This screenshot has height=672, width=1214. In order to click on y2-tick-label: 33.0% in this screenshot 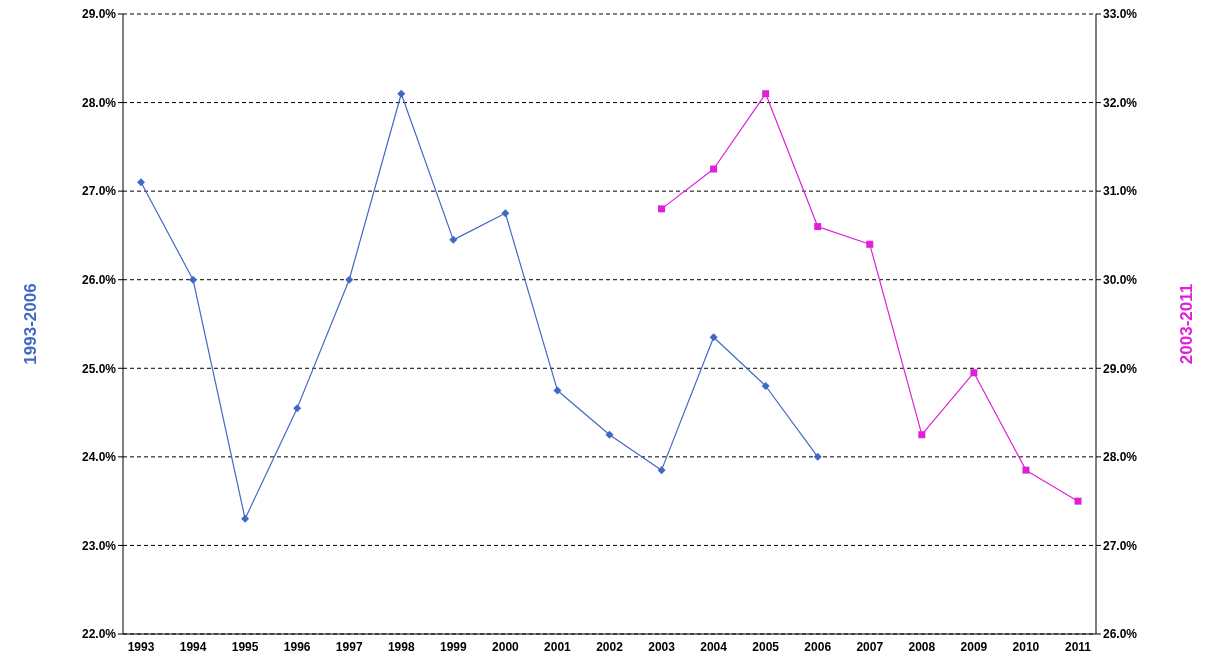, I will do `click(1120, 14)`.